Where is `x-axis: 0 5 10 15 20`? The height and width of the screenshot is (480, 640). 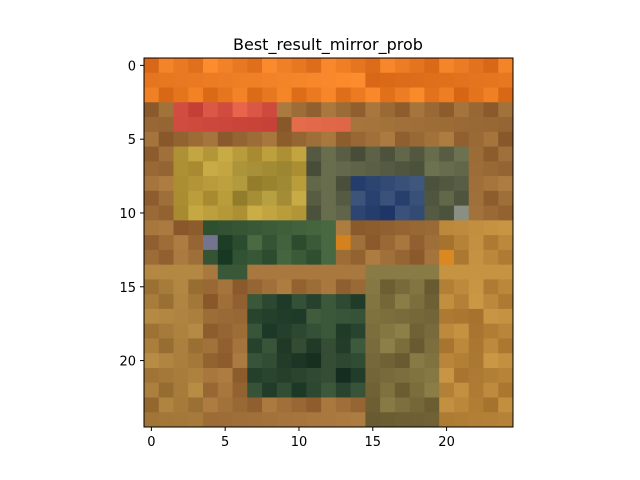
x-axis: 0 5 10 15 20 is located at coordinates (301, 438).